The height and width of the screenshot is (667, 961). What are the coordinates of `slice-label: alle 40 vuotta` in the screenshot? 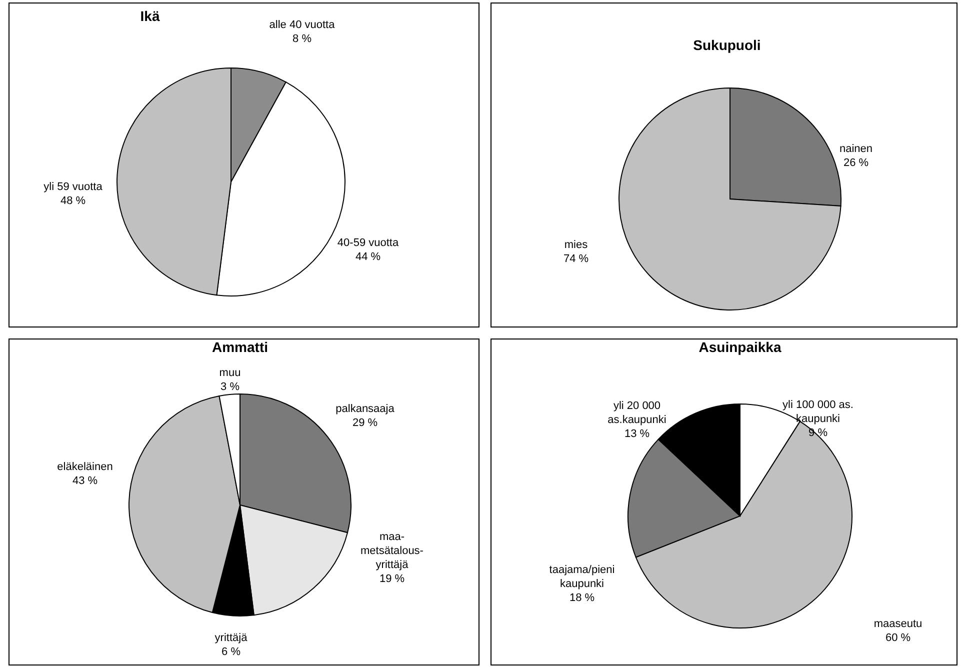 It's located at (302, 25).